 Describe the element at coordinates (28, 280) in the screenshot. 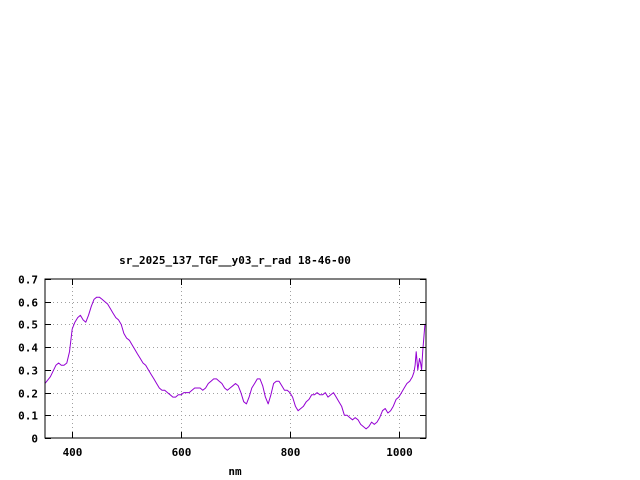

I see `y-tick-label: 0.7` at that location.